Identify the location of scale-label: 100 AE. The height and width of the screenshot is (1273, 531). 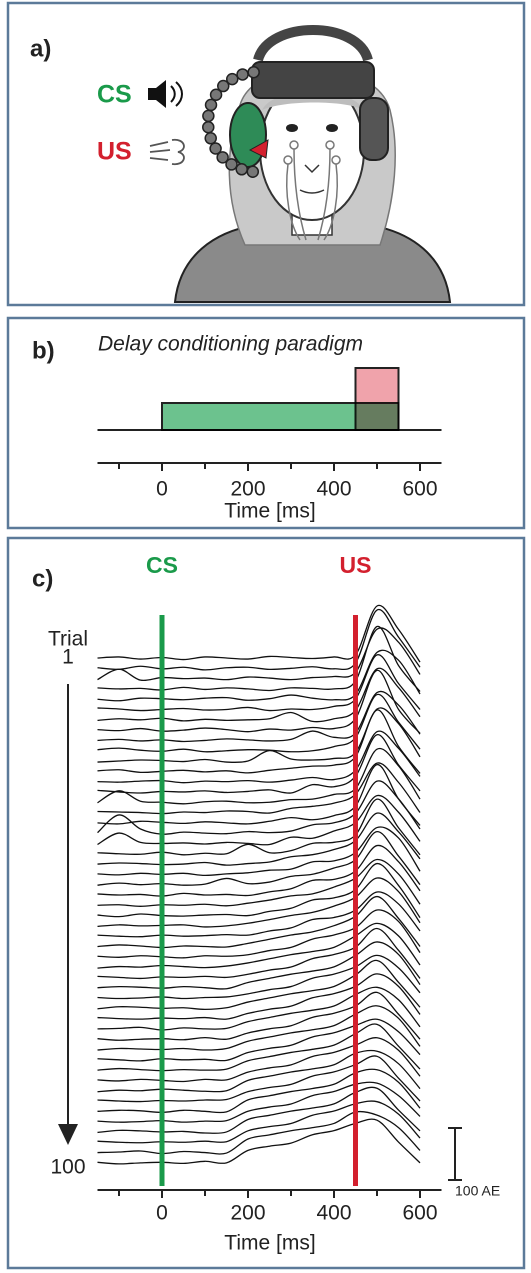
(477, 1191).